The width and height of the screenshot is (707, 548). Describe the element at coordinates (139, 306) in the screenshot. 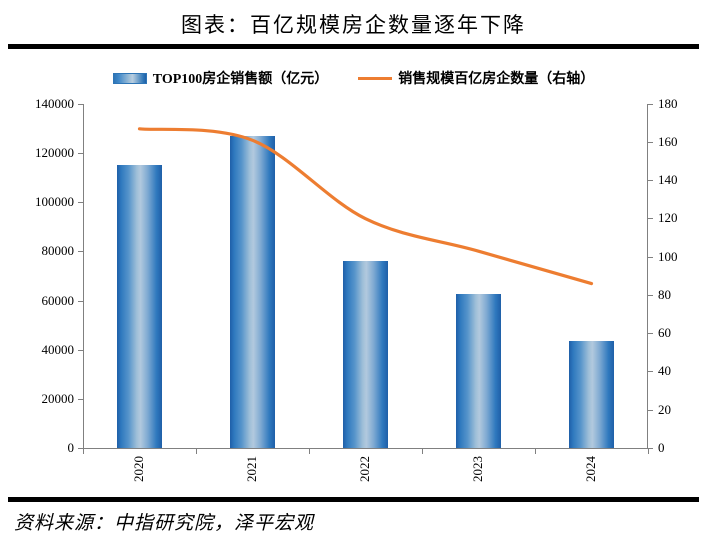

I see `bar-2020` at that location.